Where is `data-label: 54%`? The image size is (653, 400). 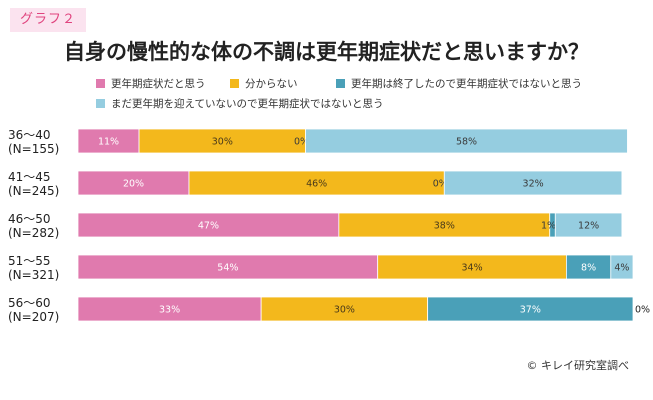
data-label: 54% is located at coordinates (227, 268).